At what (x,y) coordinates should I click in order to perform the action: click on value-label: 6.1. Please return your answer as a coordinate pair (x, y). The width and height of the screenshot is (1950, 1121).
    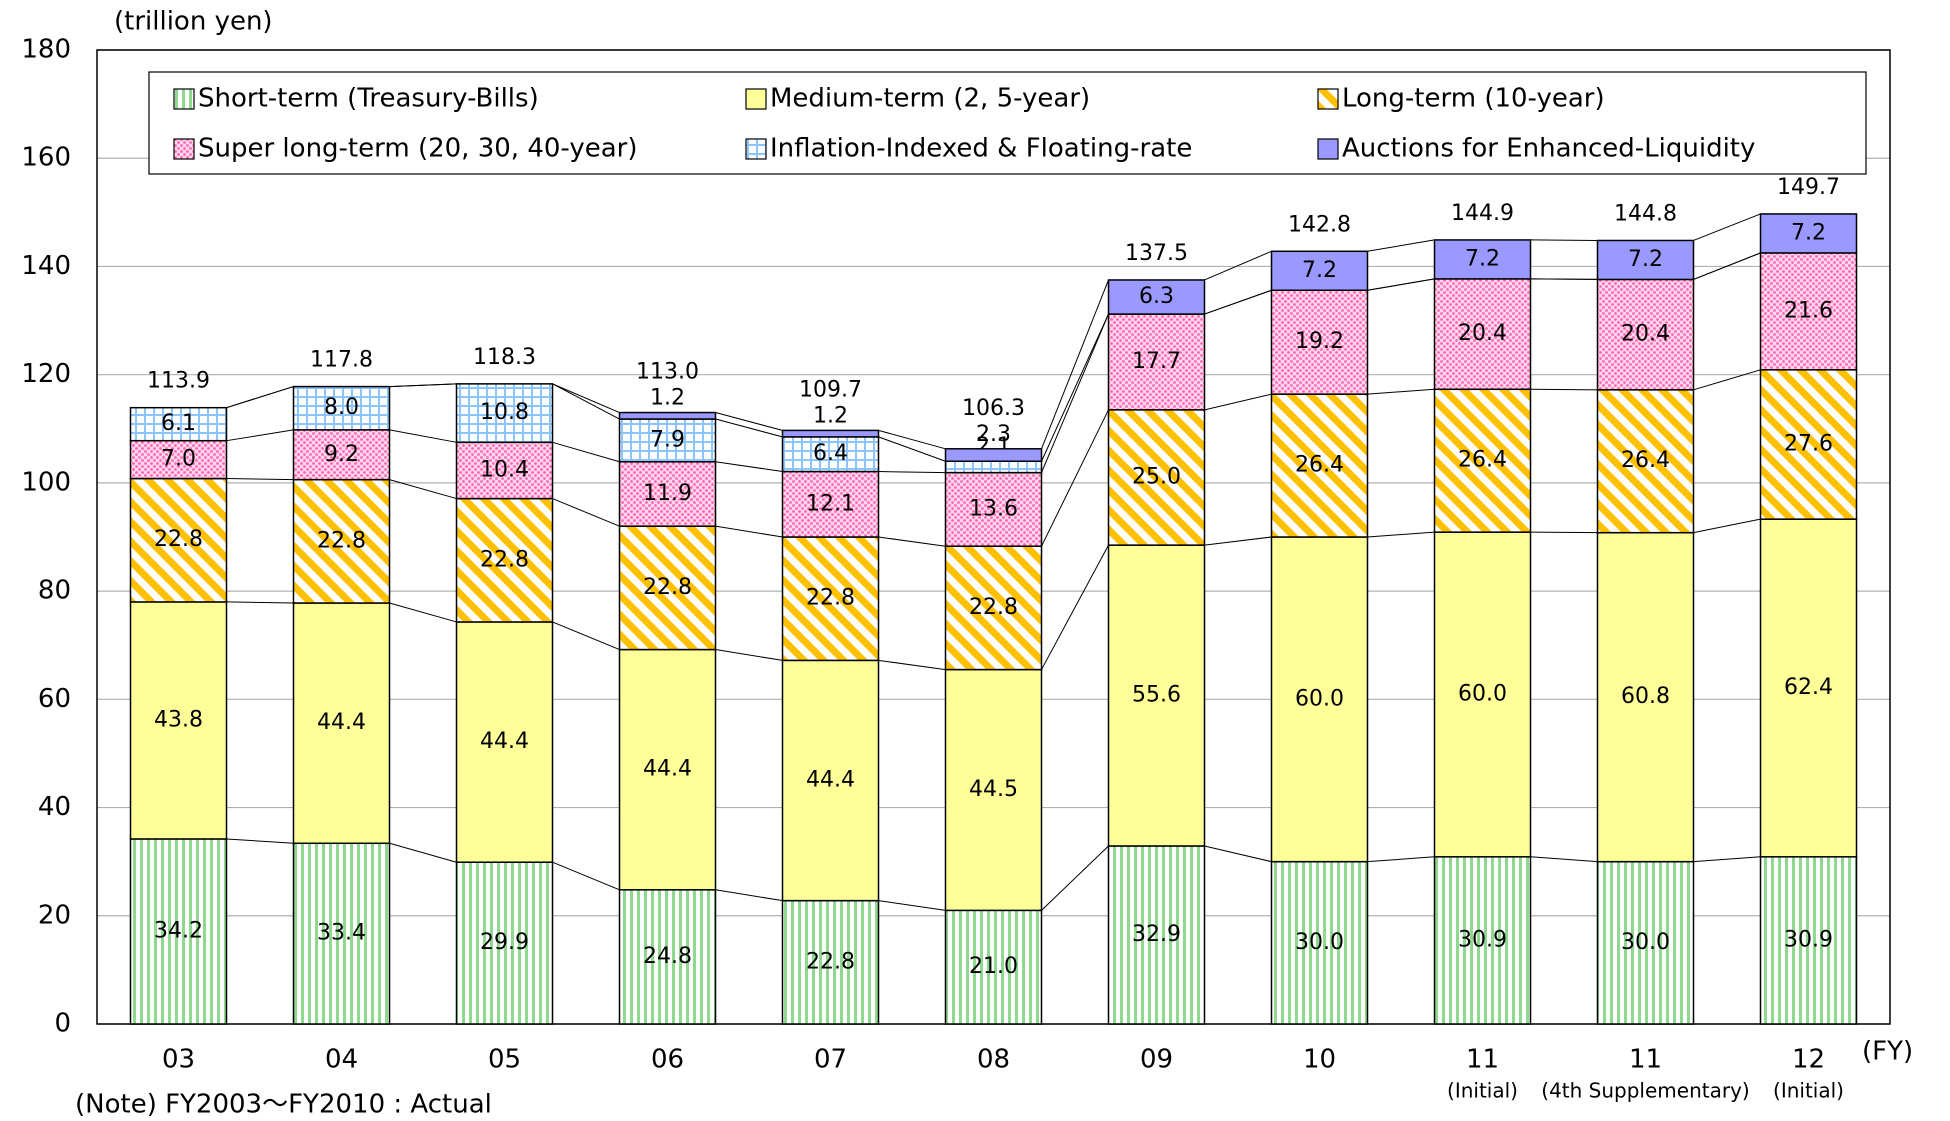
    Looking at the image, I should click on (178, 423).